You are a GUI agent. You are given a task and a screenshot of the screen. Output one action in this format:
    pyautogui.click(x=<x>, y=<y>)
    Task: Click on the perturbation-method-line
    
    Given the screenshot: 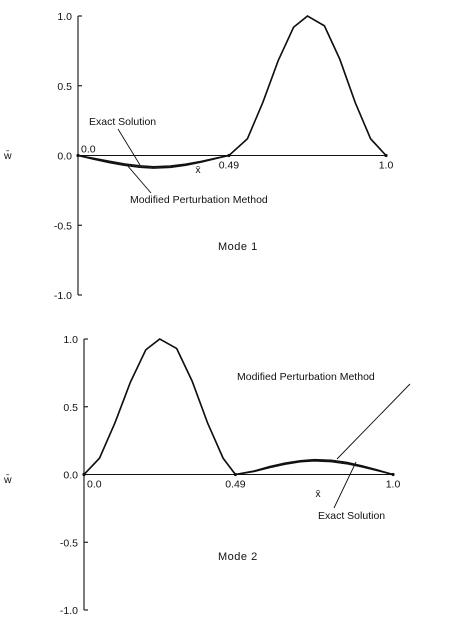 What is the action you would take?
    pyautogui.click(x=238, y=407)
    